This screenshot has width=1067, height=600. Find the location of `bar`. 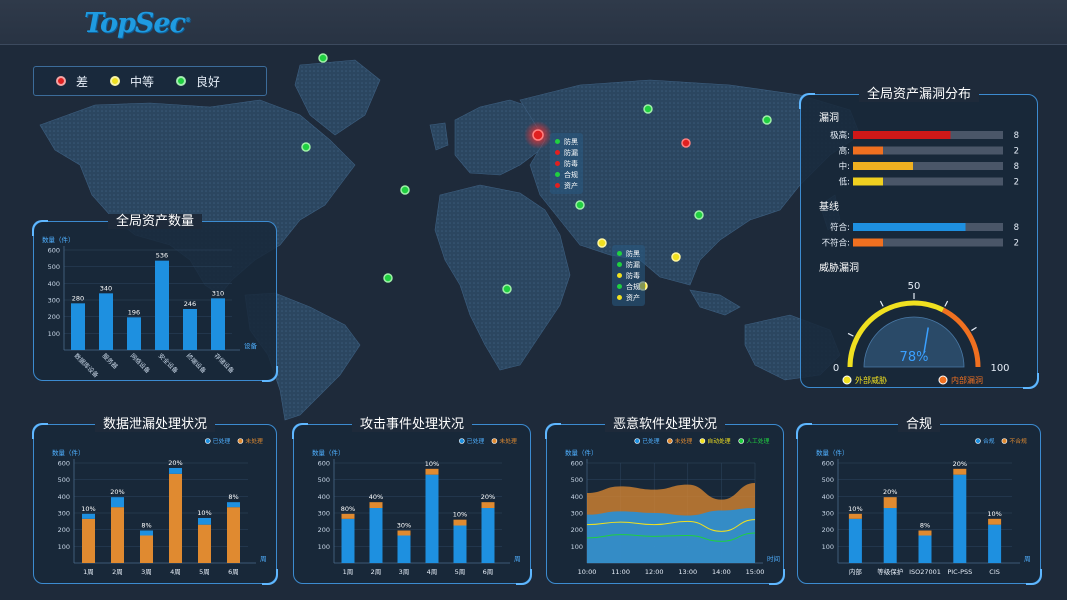

bar is located at coordinates (106, 321).